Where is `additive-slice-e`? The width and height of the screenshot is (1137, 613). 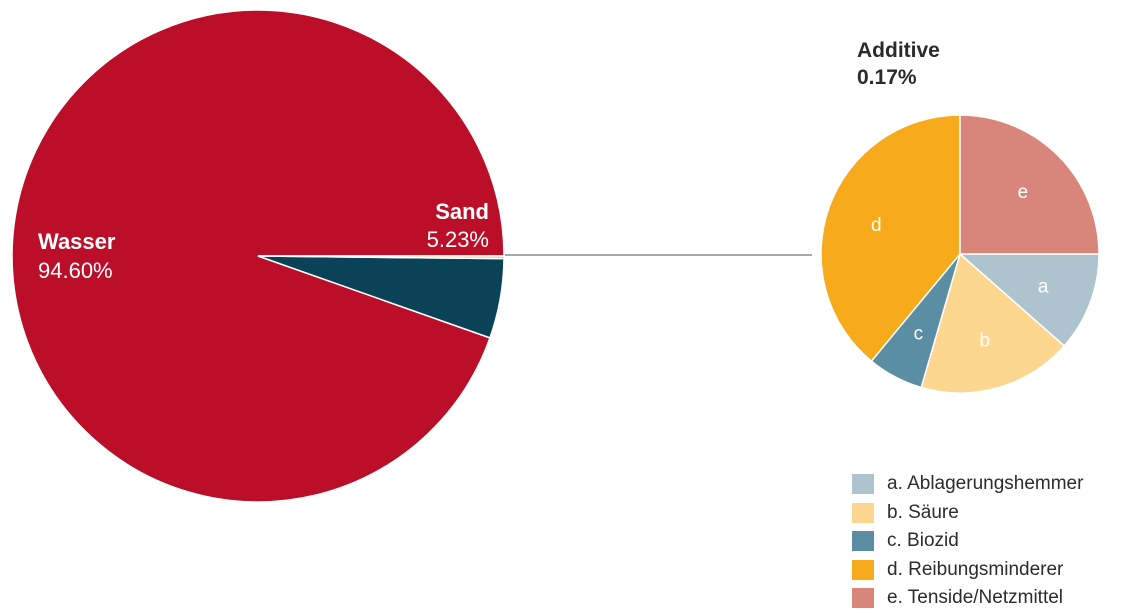
additive-slice-e is located at coordinates (1029, 184).